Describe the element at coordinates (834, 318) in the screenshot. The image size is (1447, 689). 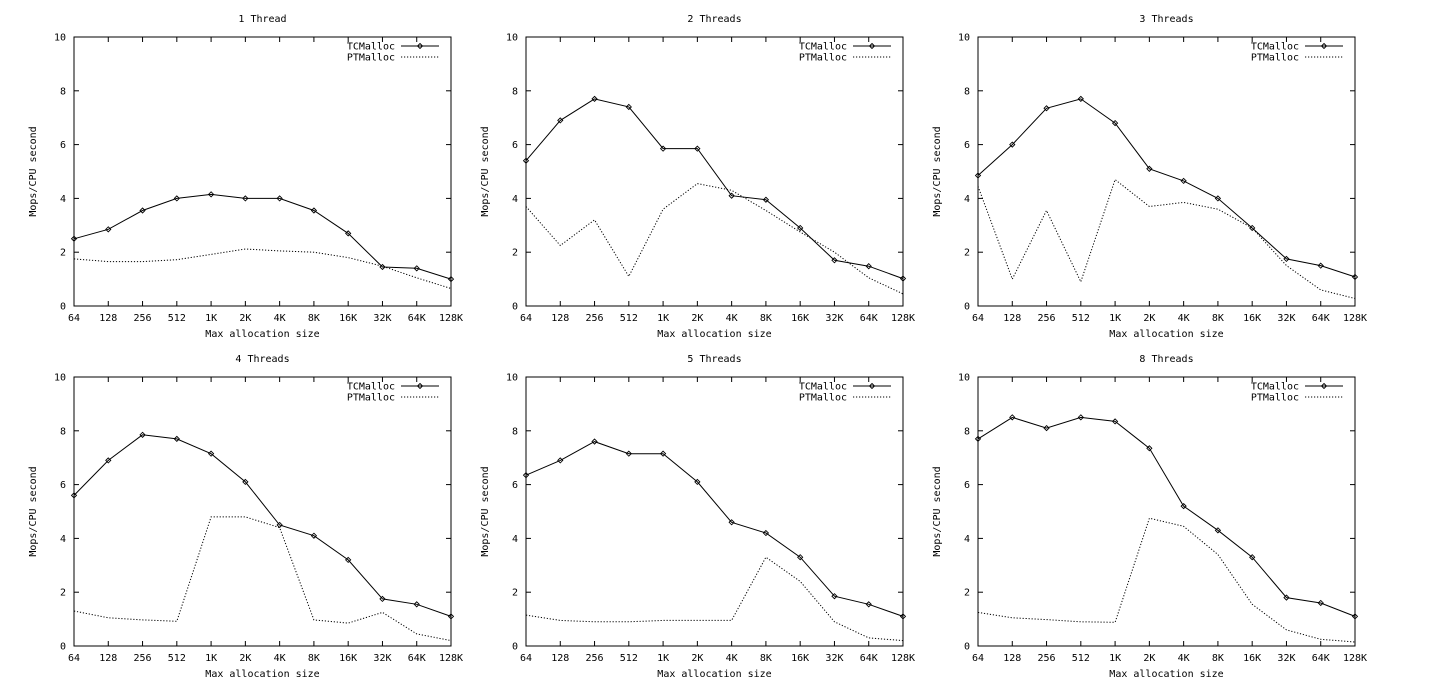
I see `x-tick-label: 32K` at that location.